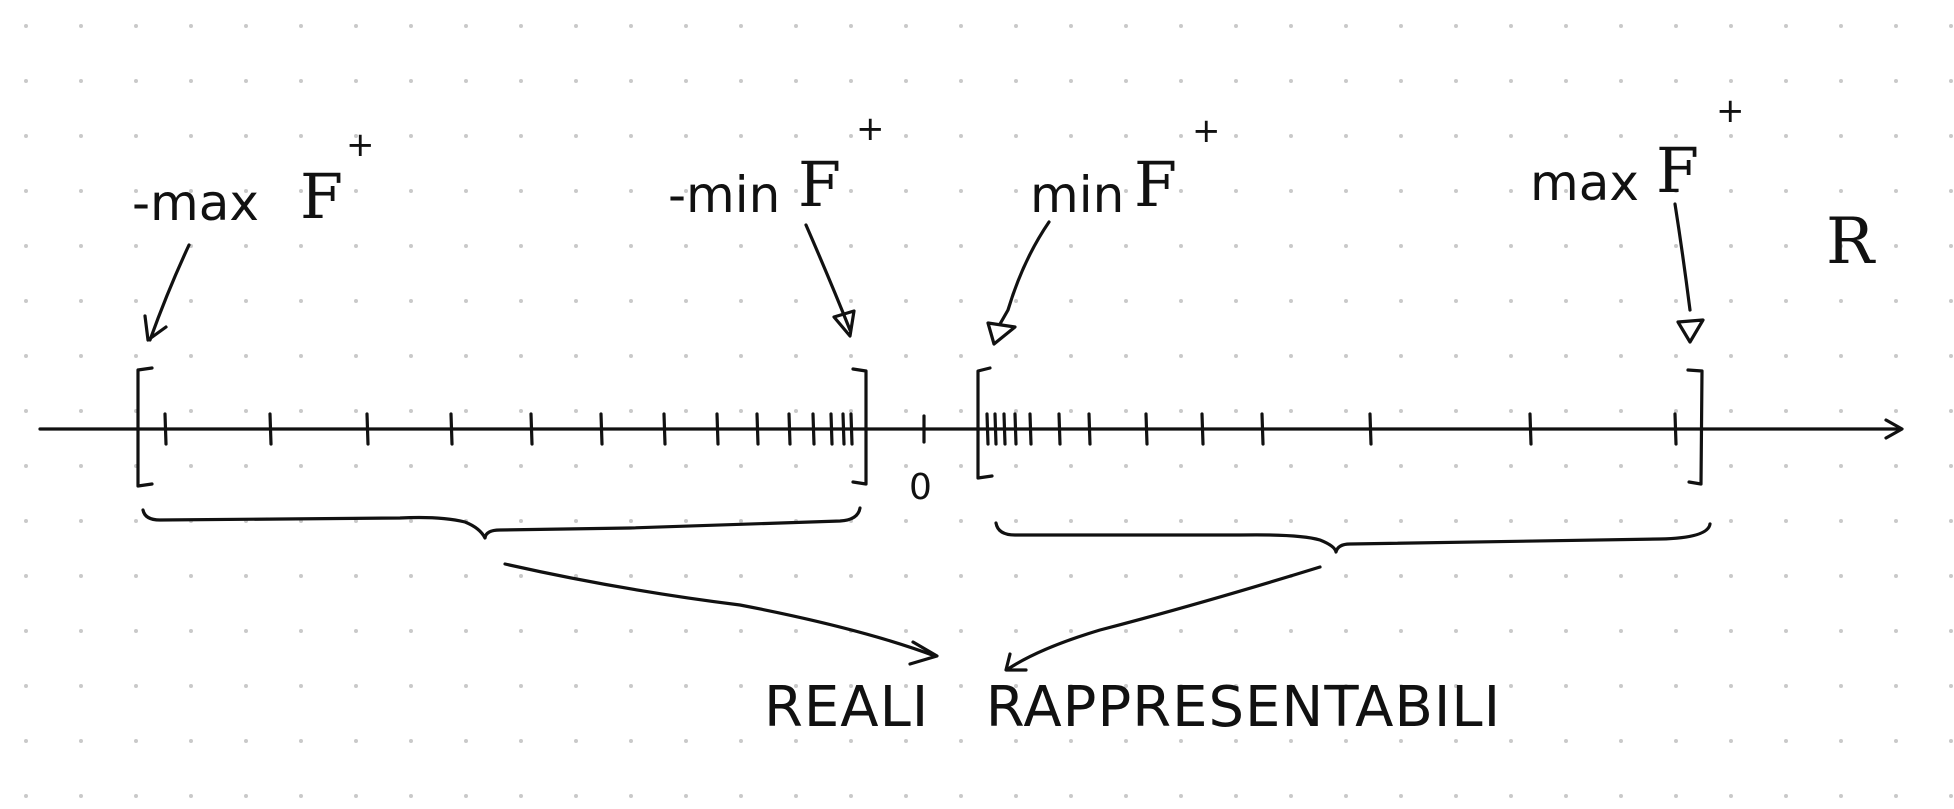 The height and width of the screenshot is (809, 1954). What do you see at coordinates (360, 145) in the screenshot?
I see `superscript-plus: +` at bounding box center [360, 145].